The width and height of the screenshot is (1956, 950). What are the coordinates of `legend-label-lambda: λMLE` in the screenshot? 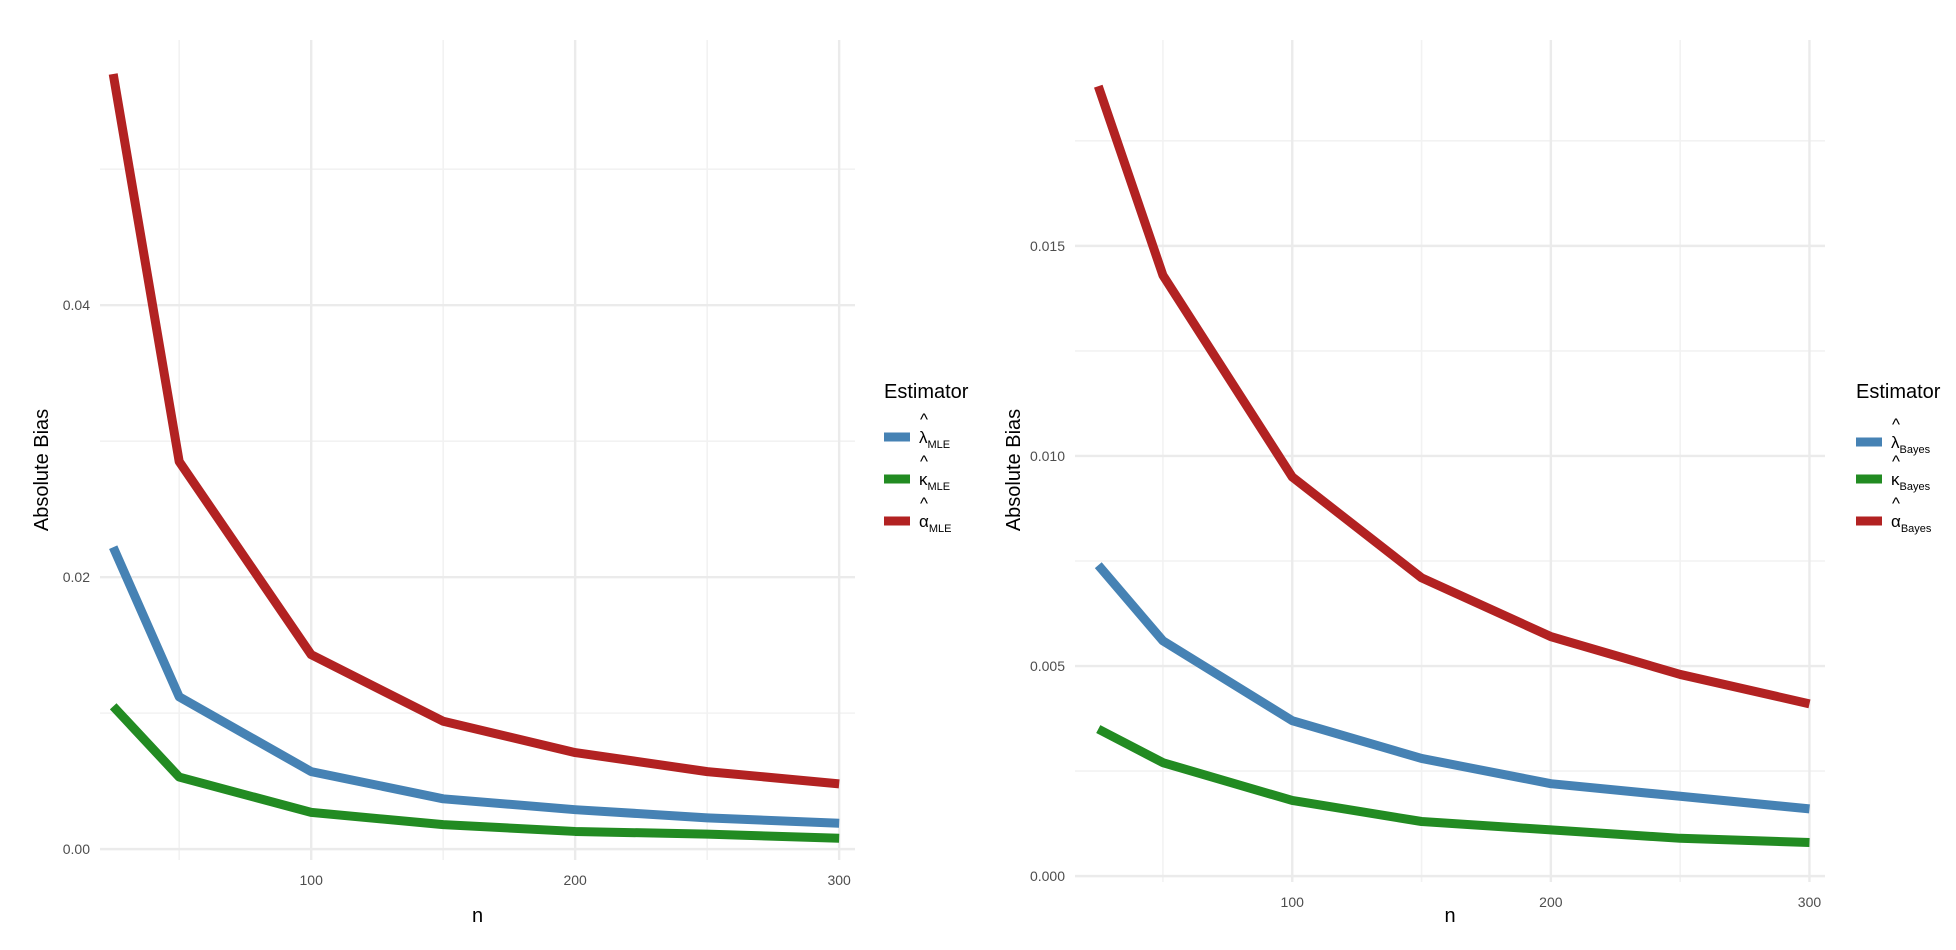 It's located at (934, 439).